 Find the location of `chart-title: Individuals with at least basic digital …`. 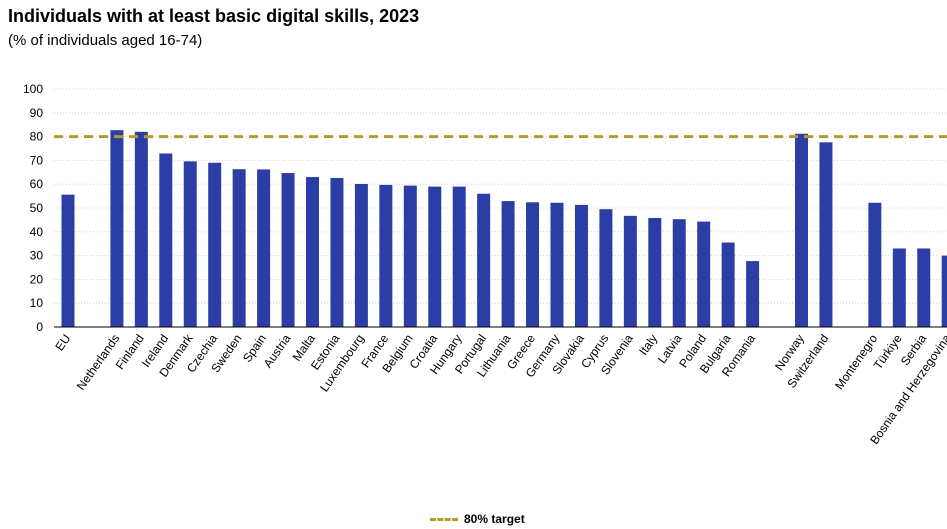

chart-title: Individuals with at least basic digital … is located at coordinates (214, 16).